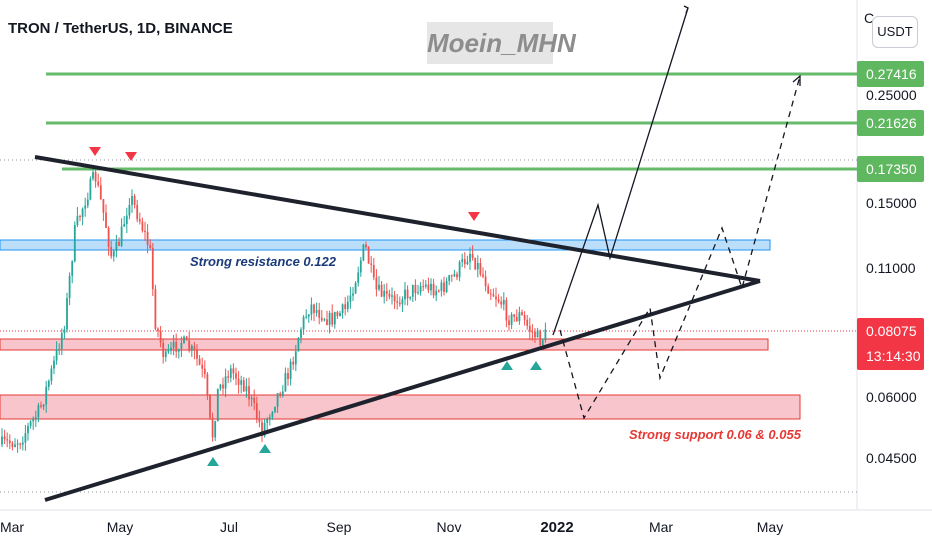 Image resolution: width=932 pixels, height=550 pixels. Describe the element at coordinates (384, 344) in the screenshot. I see `support-zone-upper` at that location.